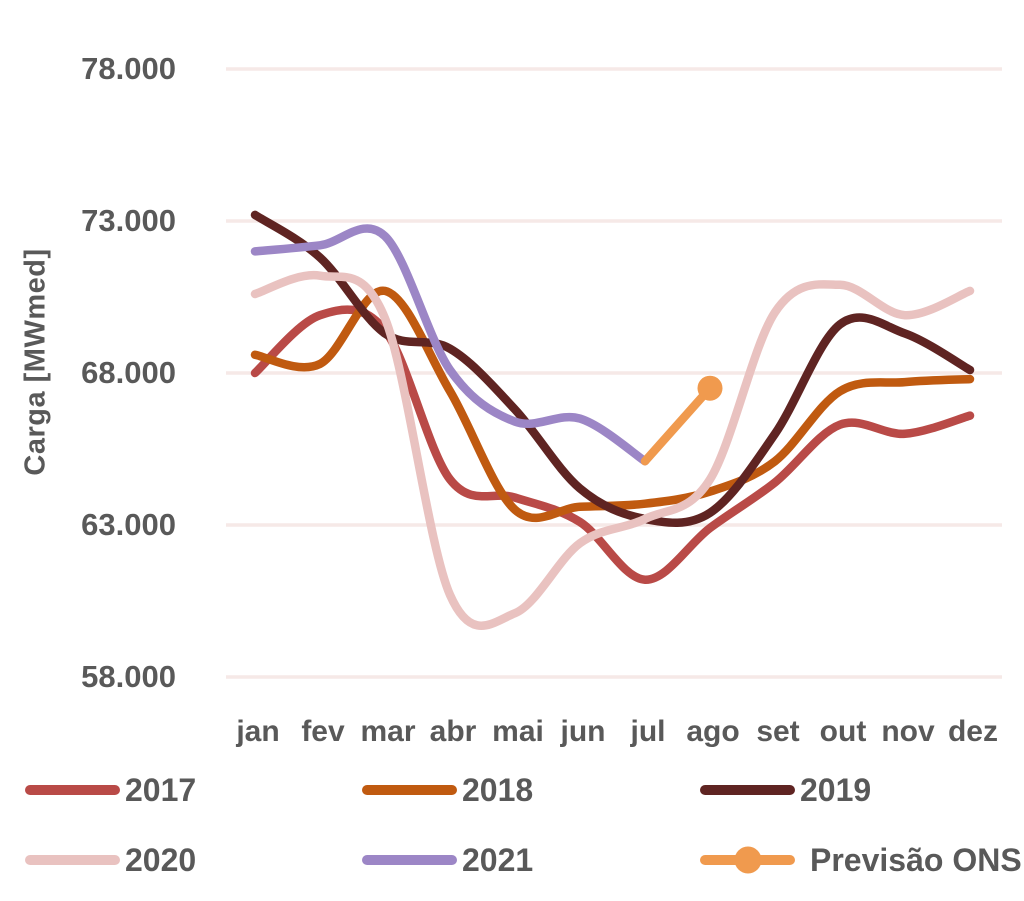 This screenshot has width=1024, height=901. What do you see at coordinates (72, 860) in the screenshot?
I see `legend-swatch-2020` at bounding box center [72, 860].